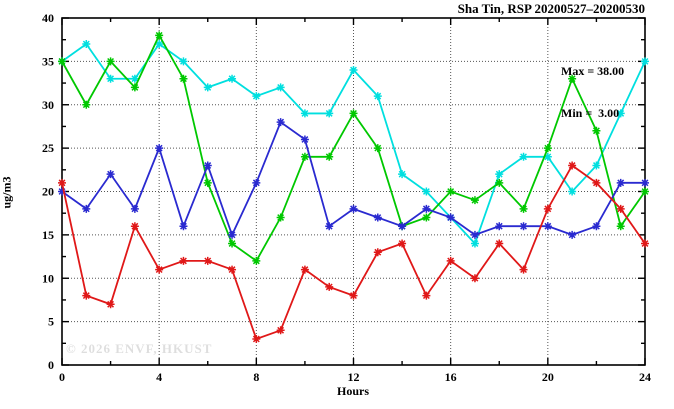 The image size is (674, 409). Describe the element at coordinates (48, 235) in the screenshot. I see `y-tick-label: 15` at that location.